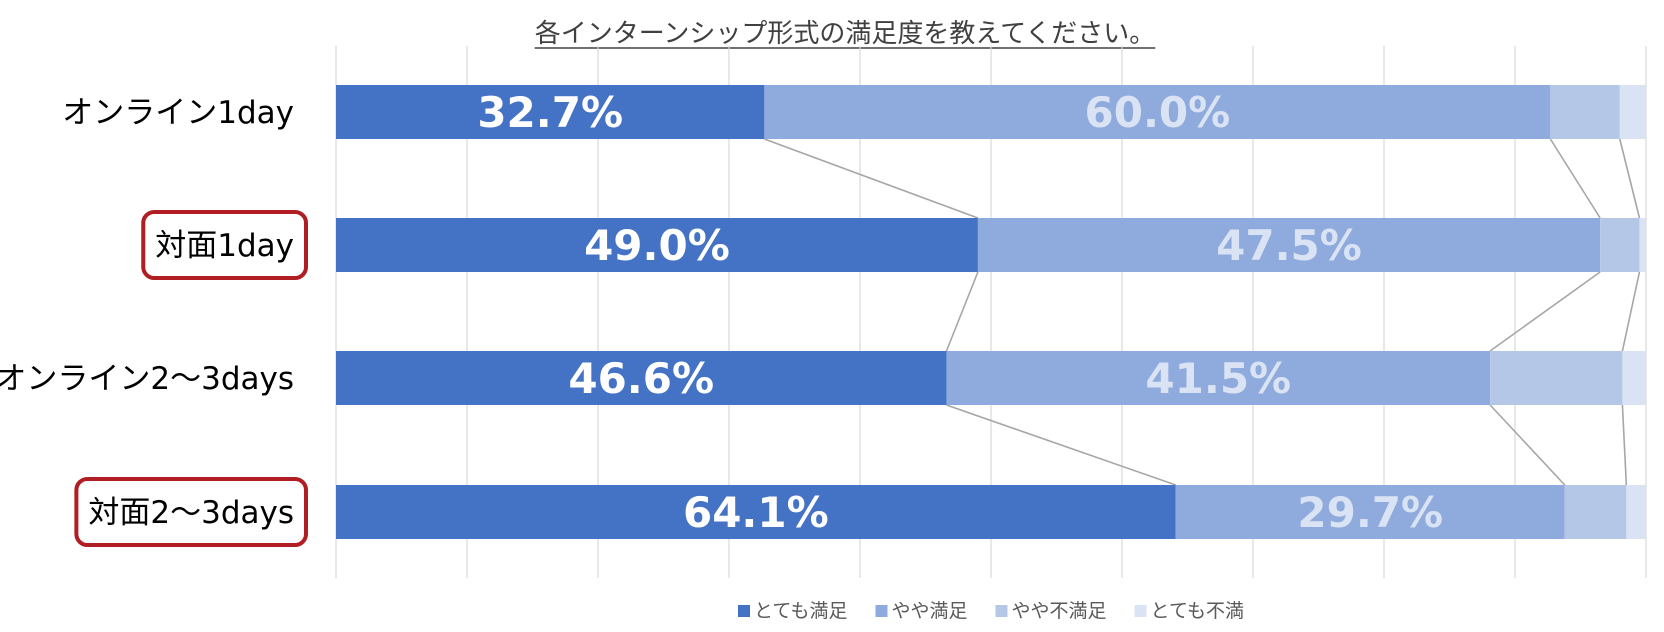  I want to click on legend-item: やや不満足, so click(1051, 611).